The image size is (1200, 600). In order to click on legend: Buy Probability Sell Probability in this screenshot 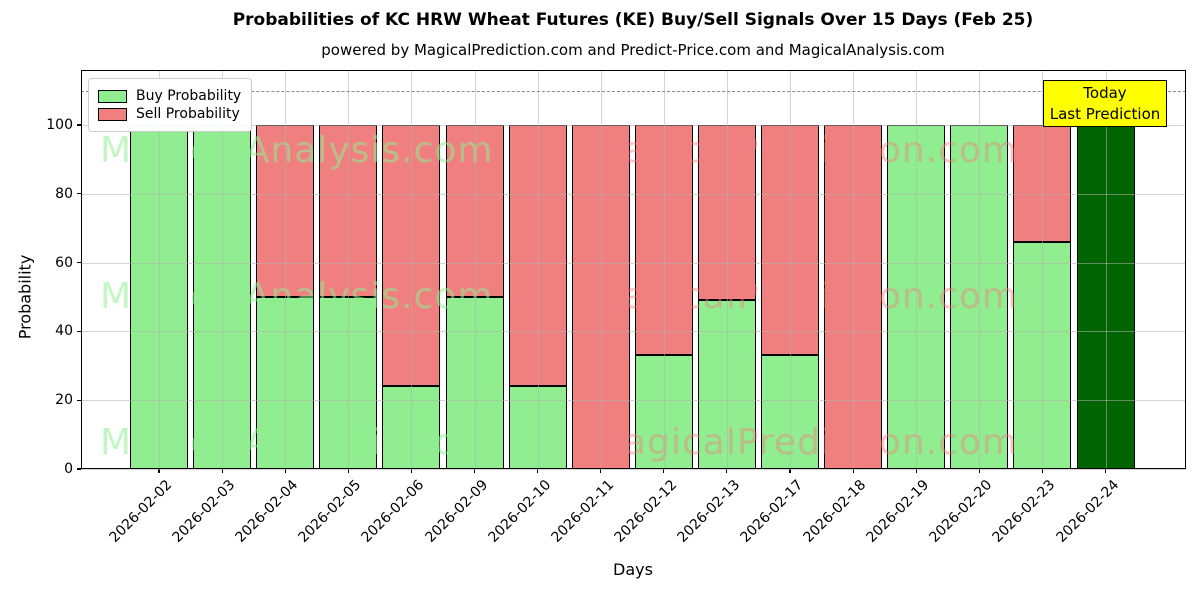, I will do `click(170, 105)`.